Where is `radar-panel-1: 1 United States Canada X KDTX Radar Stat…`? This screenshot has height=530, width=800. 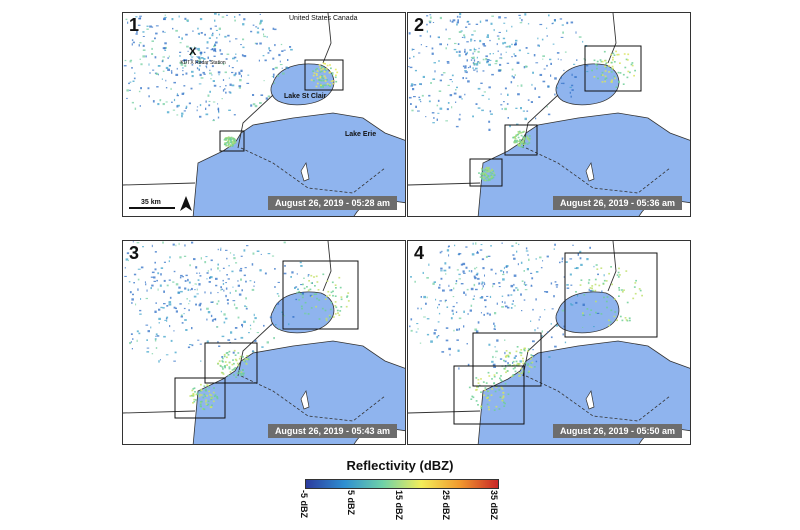 radar-panel-1: 1 United States Canada X KDTX Radar Stat… is located at coordinates (264, 114).